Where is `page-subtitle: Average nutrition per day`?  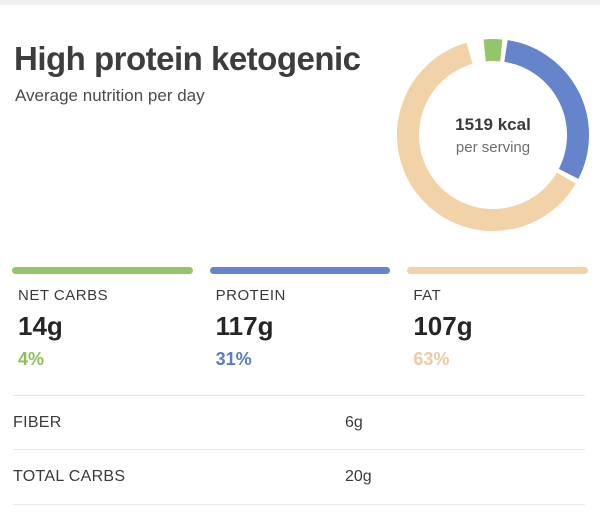
page-subtitle: Average nutrition per day is located at coordinates (110, 95).